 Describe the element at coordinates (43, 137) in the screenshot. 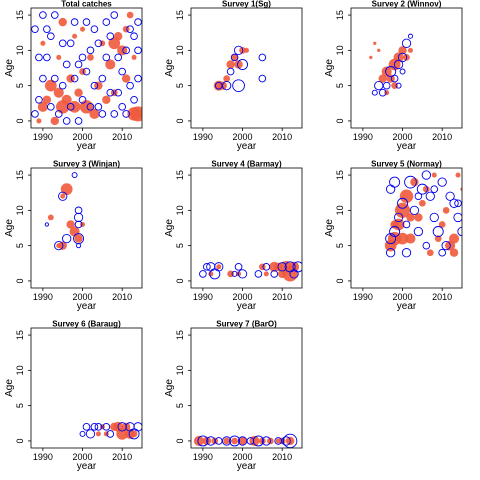

I see `x-tick-label: 1990` at that location.